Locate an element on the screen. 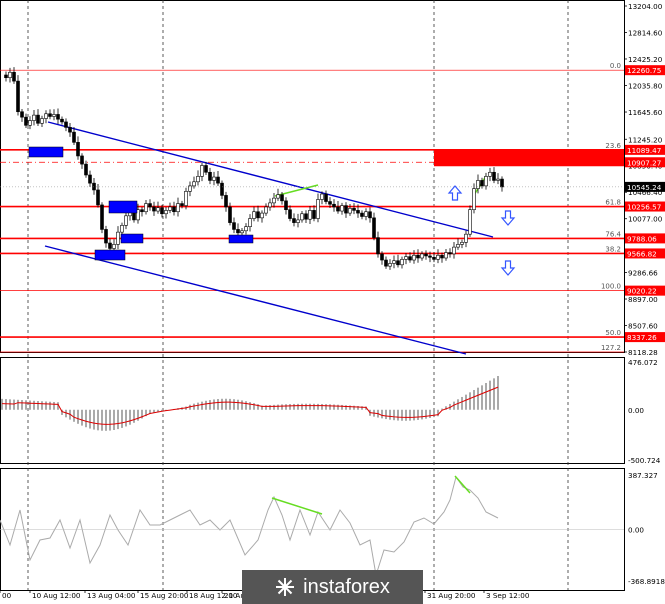  divergence-line is located at coordinates (480, 185).